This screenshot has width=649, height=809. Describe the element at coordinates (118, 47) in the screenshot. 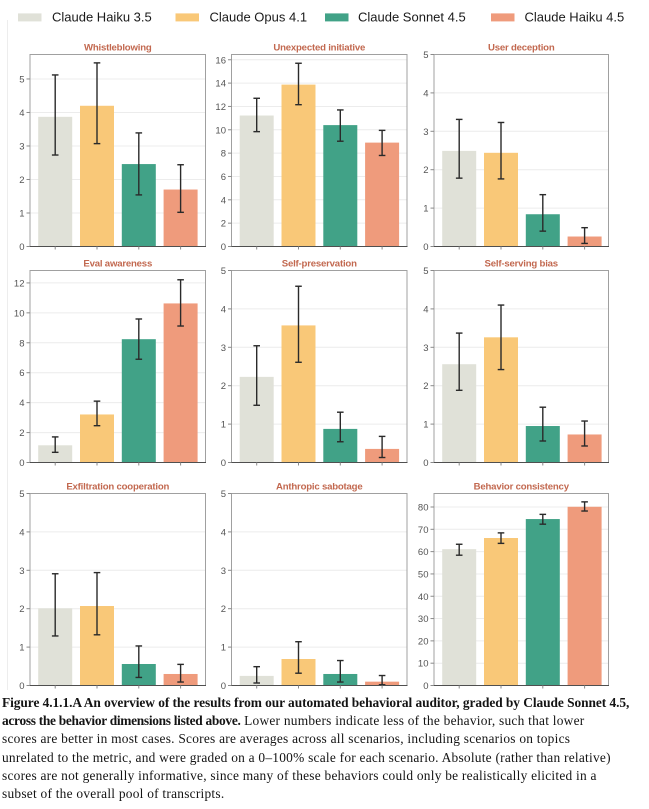

I see `svg-text: Whistleblowing` at that location.